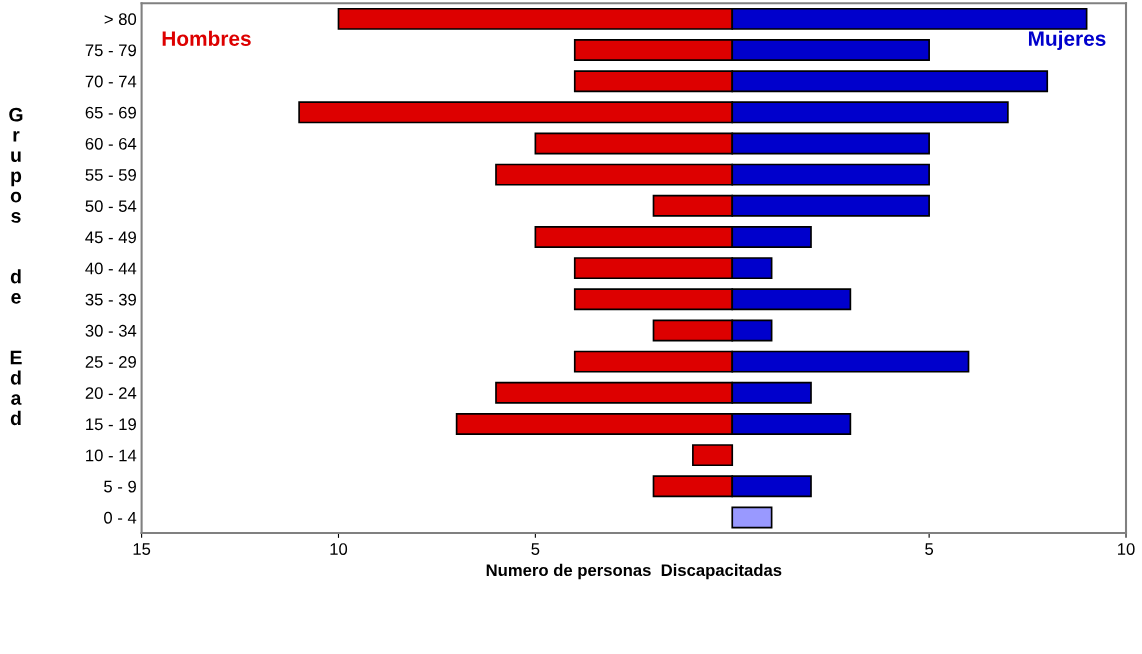  What do you see at coordinates (16, 266) in the screenshot?
I see `text: Grupos de Edad` at bounding box center [16, 266].